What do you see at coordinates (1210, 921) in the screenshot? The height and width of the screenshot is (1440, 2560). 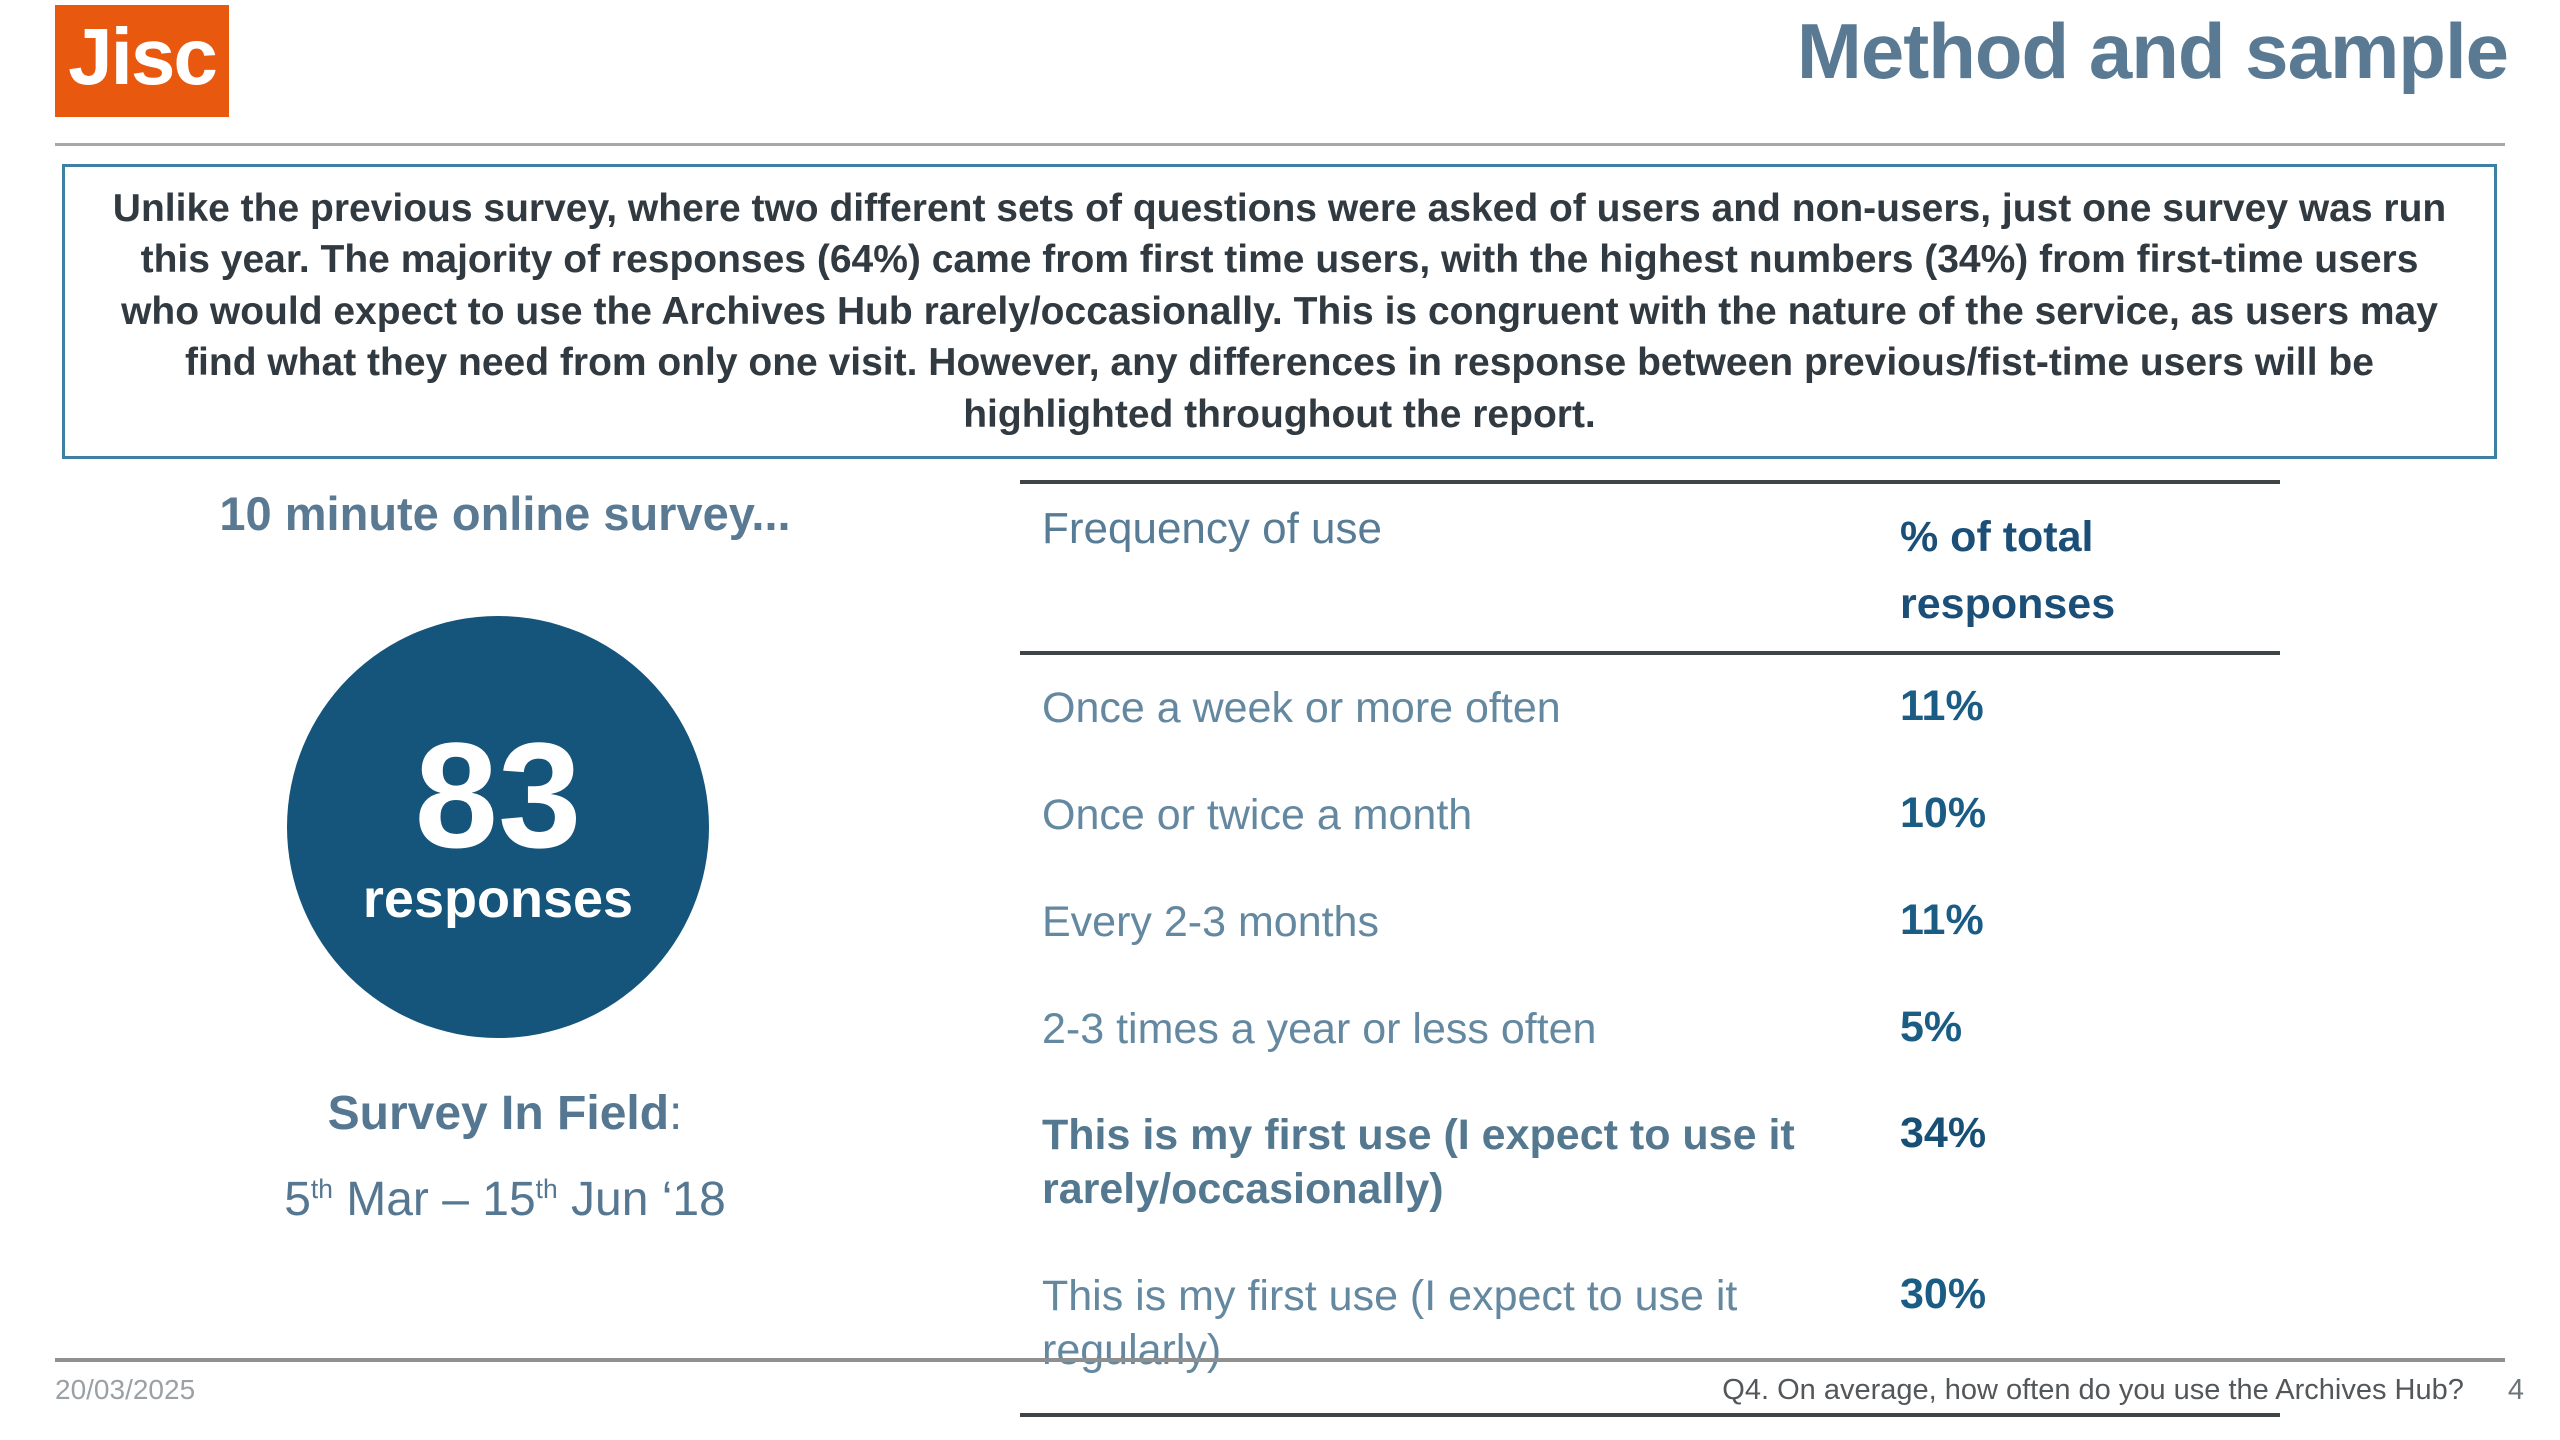 I see `row-label: Every 2-3 months` at bounding box center [1210, 921].